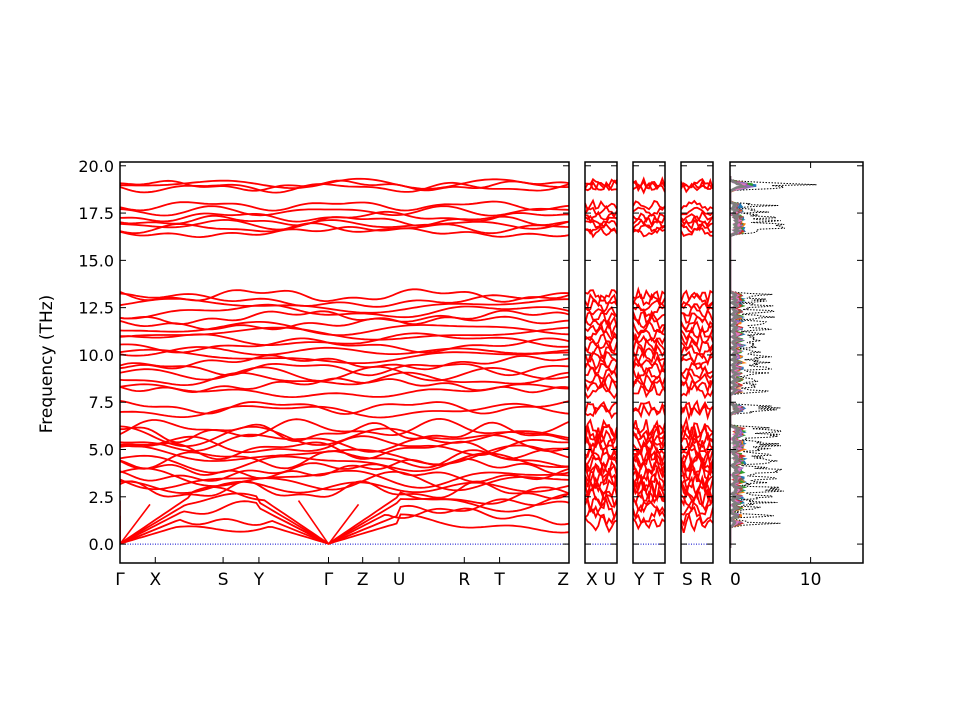  I want to click on total-dos-curve, so click(773, 362).